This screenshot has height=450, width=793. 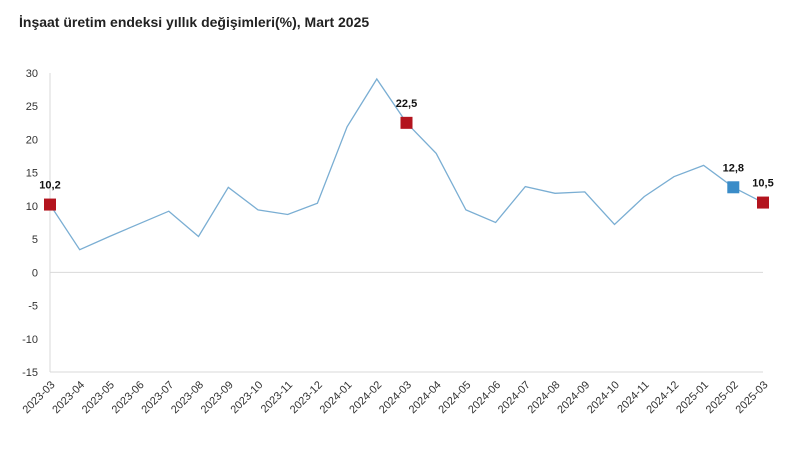 What do you see at coordinates (32, 207) in the screenshot?
I see `y-tick-label: 10` at bounding box center [32, 207].